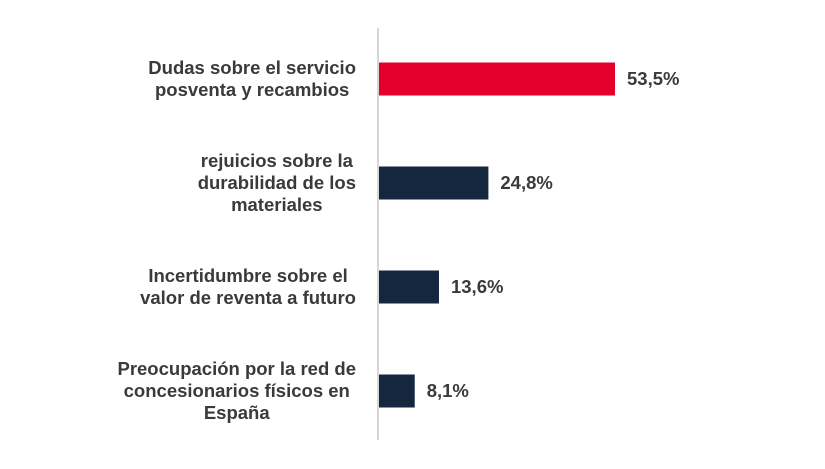 This screenshot has width=825, height=469. What do you see at coordinates (477, 286) in the screenshot?
I see `value-label-2: 13,6%` at bounding box center [477, 286].